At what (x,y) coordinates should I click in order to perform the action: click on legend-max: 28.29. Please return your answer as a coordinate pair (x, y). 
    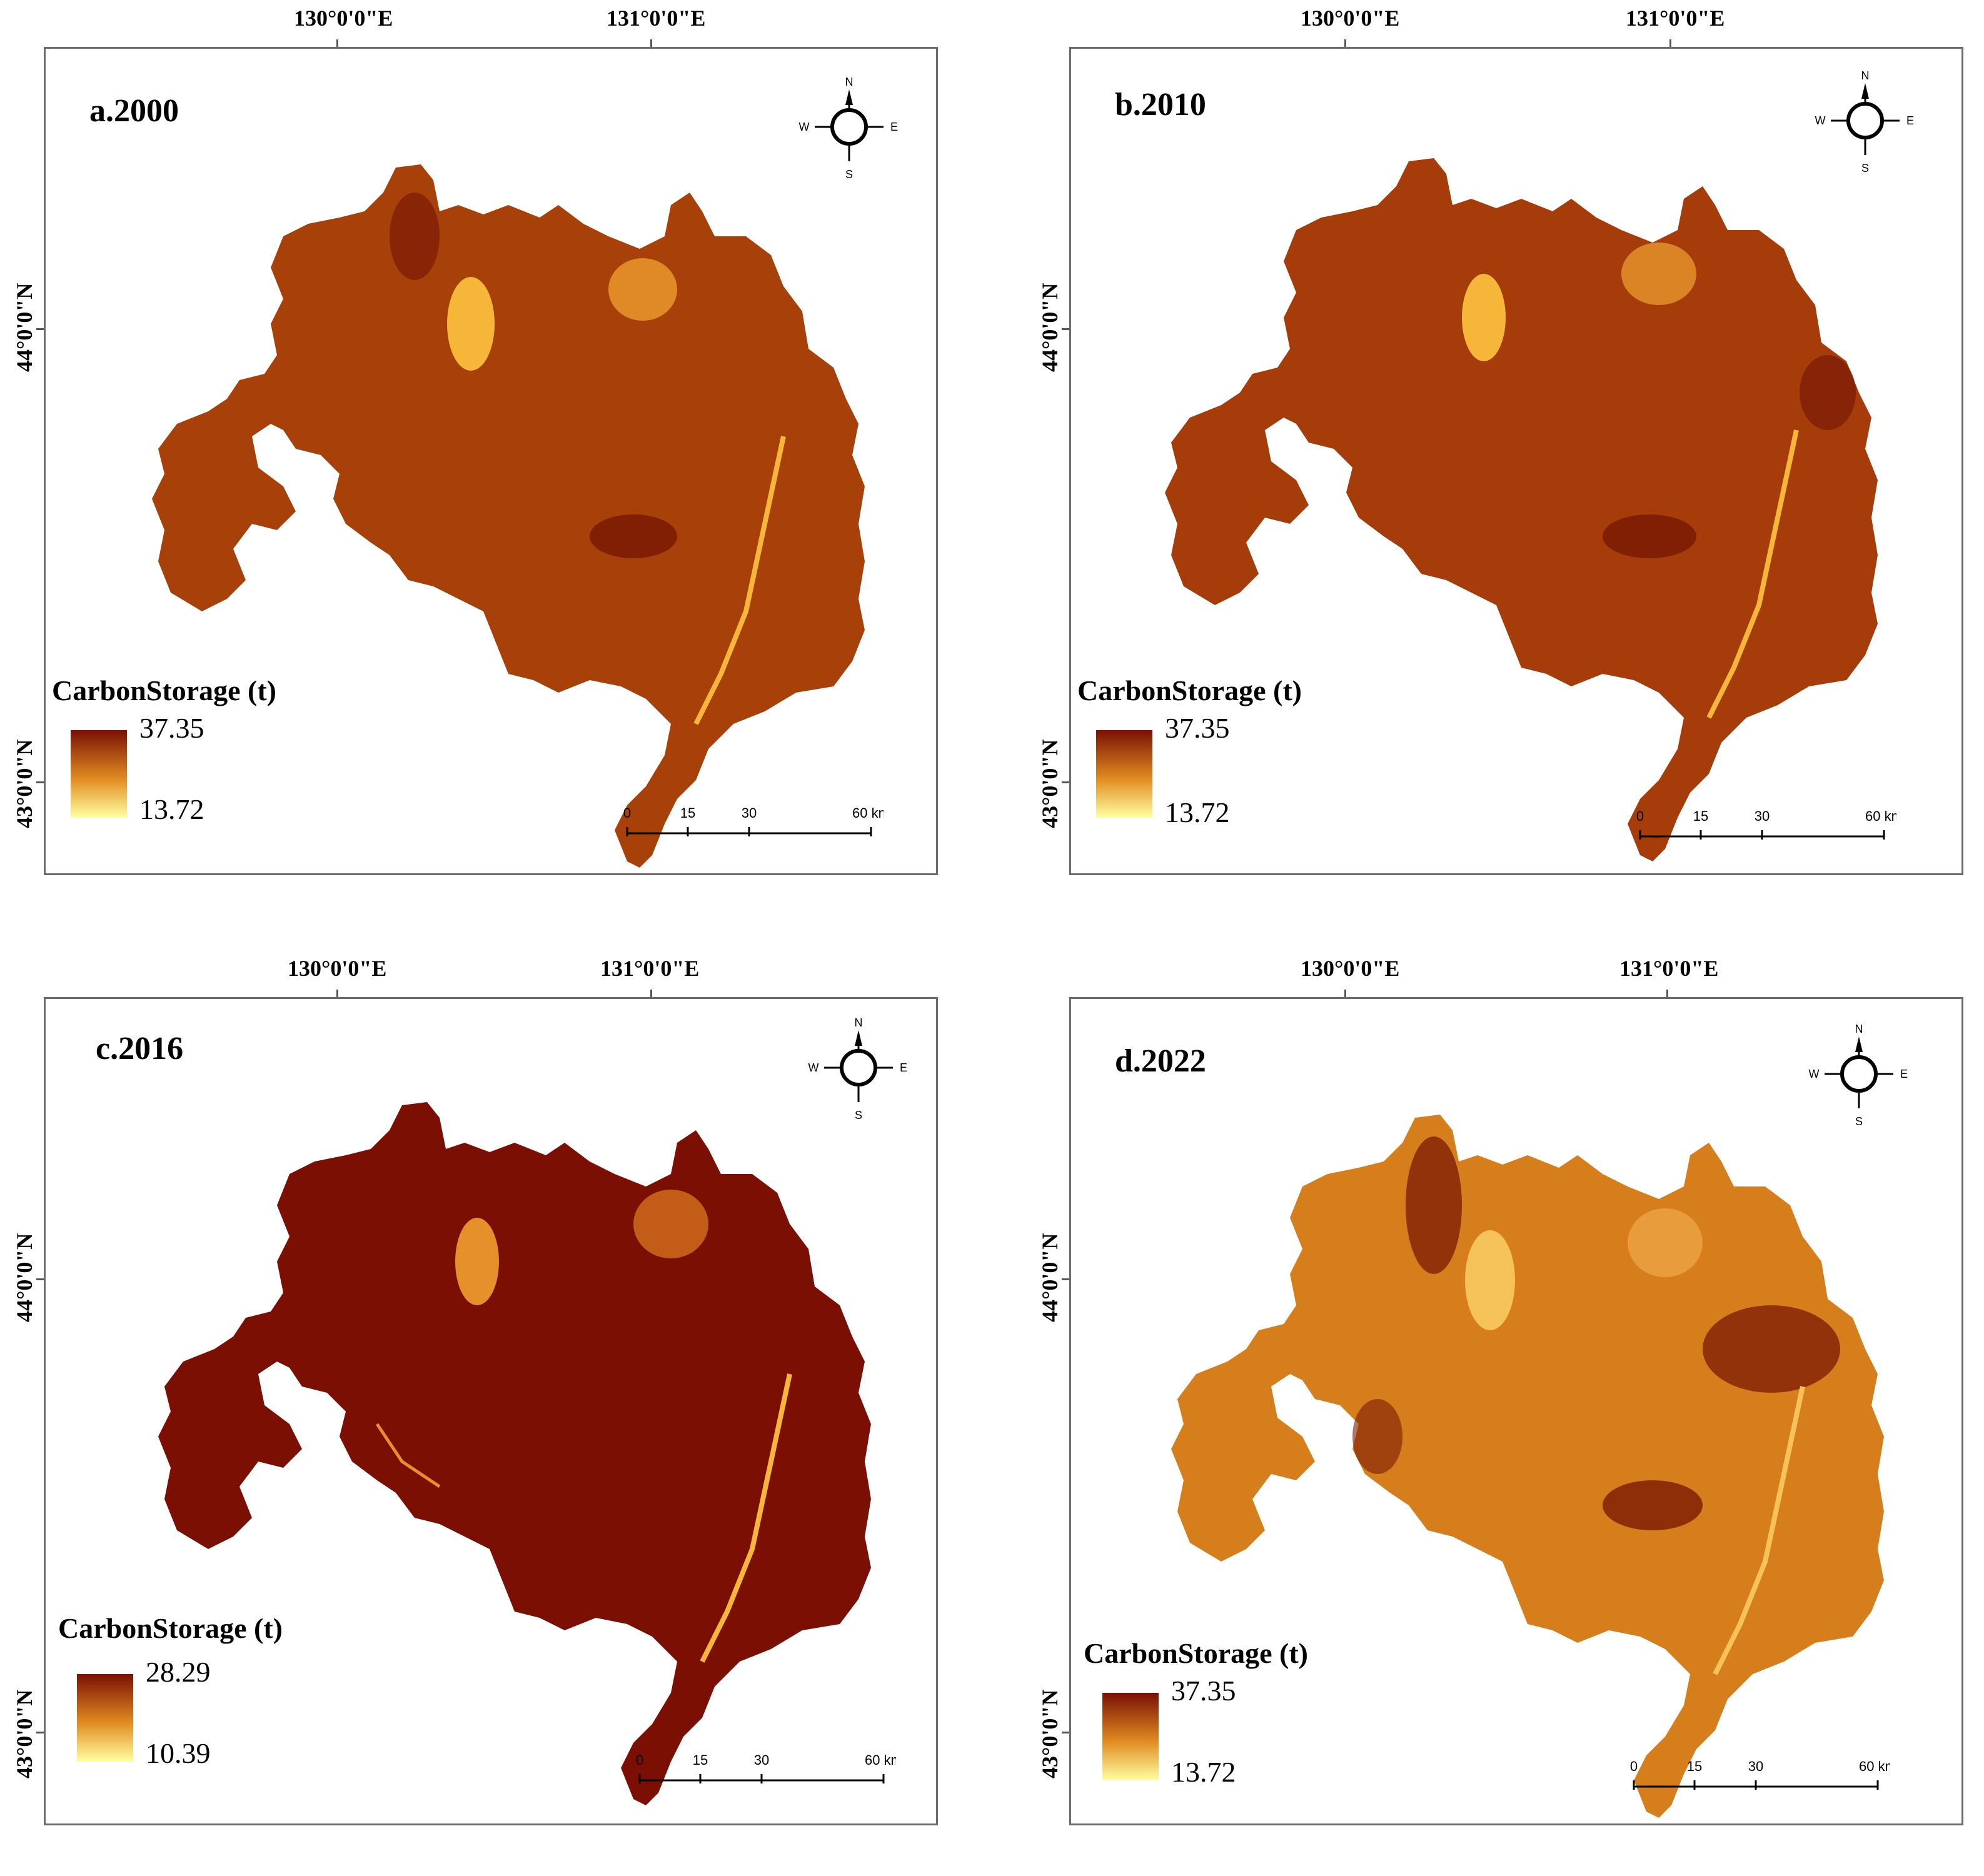
    Looking at the image, I should click on (178, 1672).